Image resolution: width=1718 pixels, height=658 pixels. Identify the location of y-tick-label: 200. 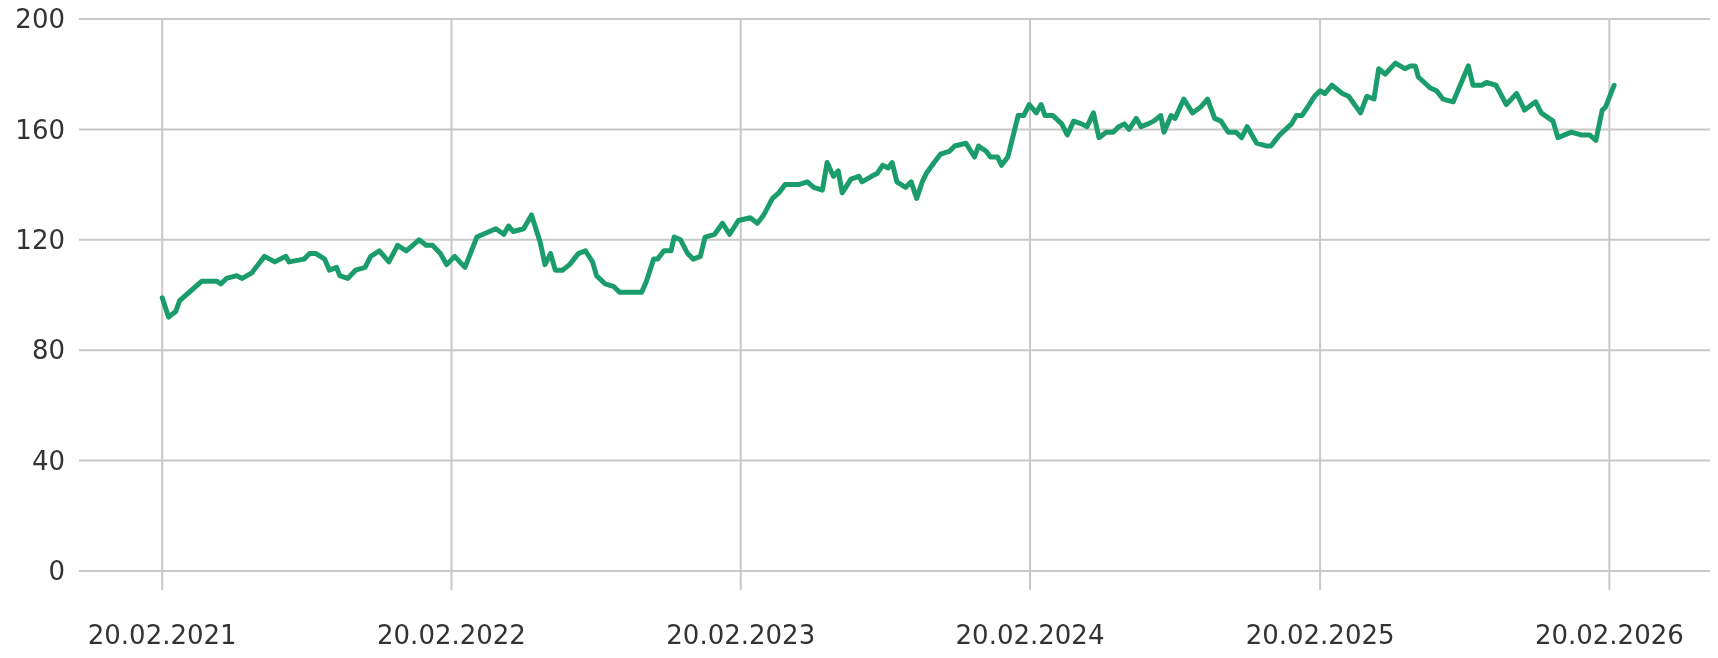
(40, 19).